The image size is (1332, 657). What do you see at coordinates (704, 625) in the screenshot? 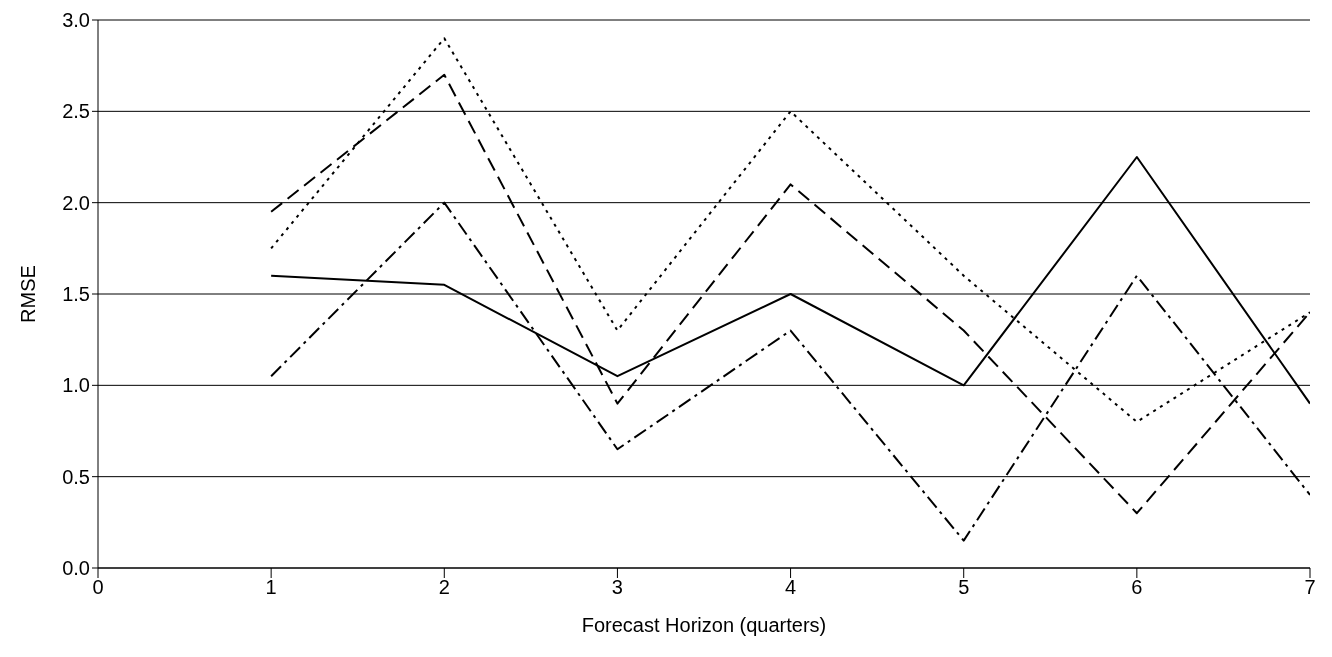
I see `x-axis-title: Forecast Horizon (quarters)` at bounding box center [704, 625].